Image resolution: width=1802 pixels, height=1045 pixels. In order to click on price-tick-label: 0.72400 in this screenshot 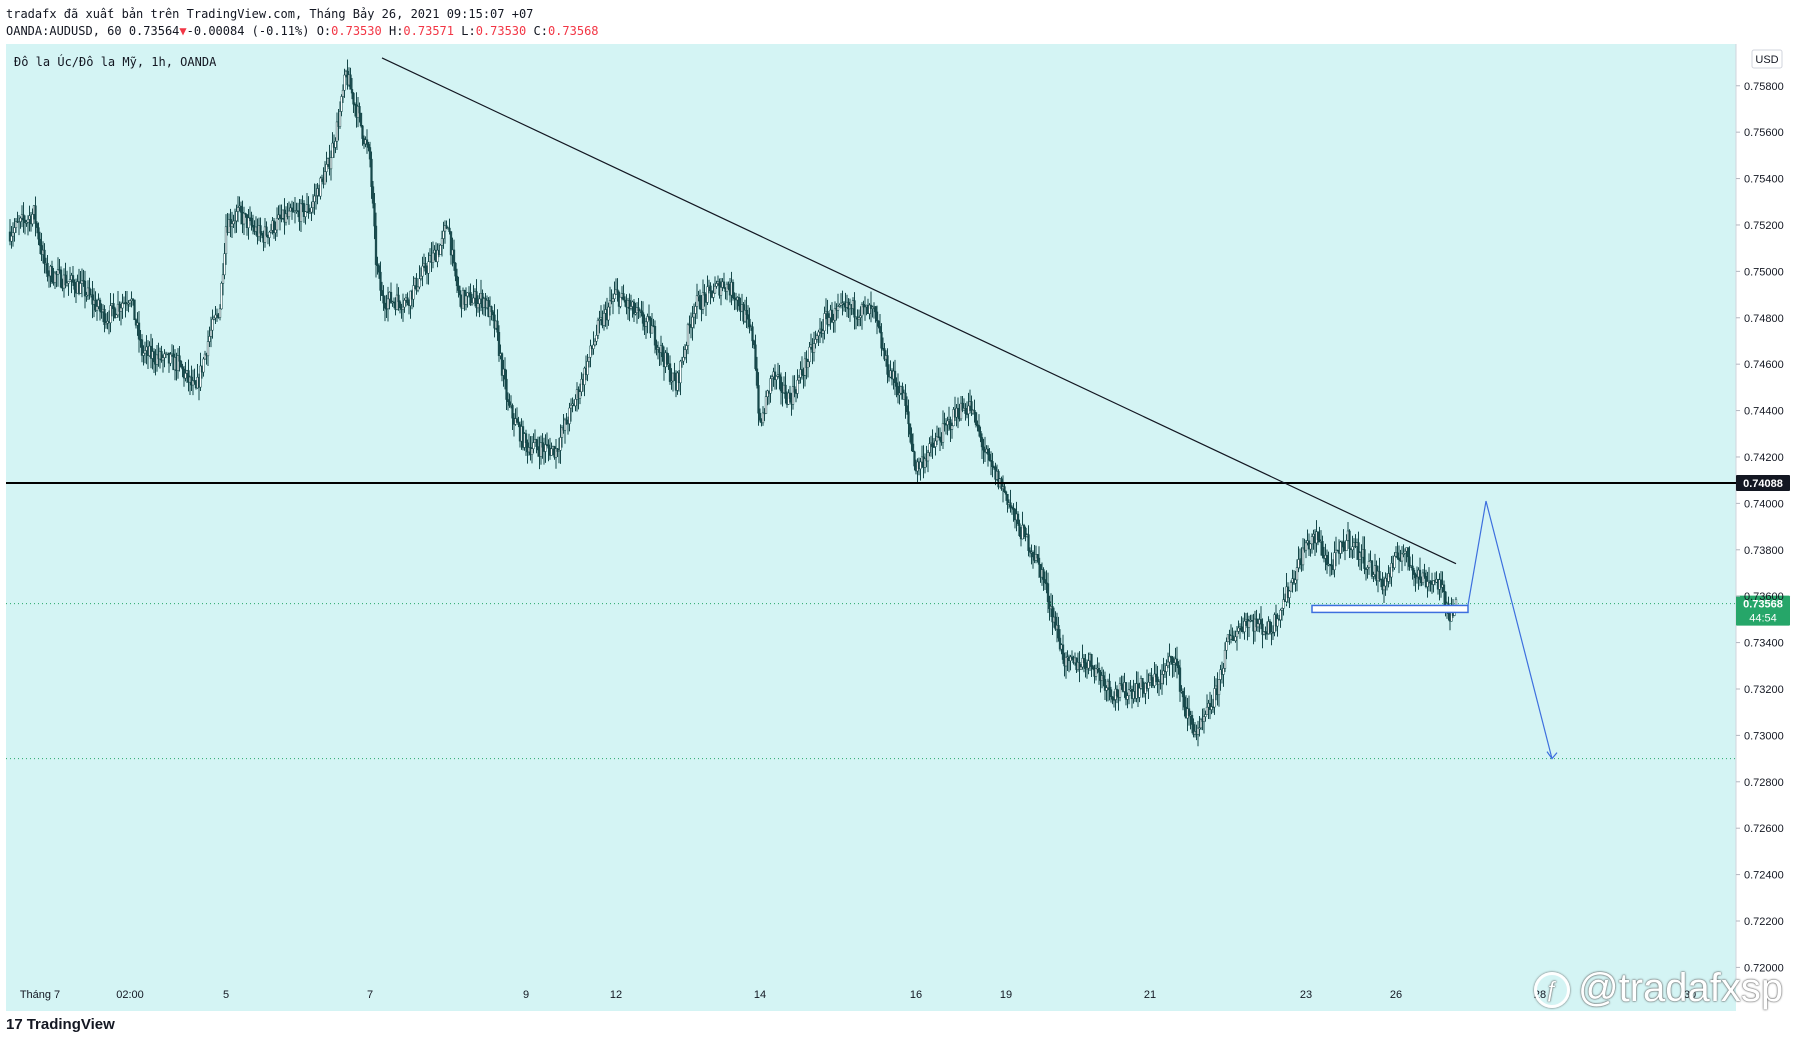, I will do `click(1764, 876)`.